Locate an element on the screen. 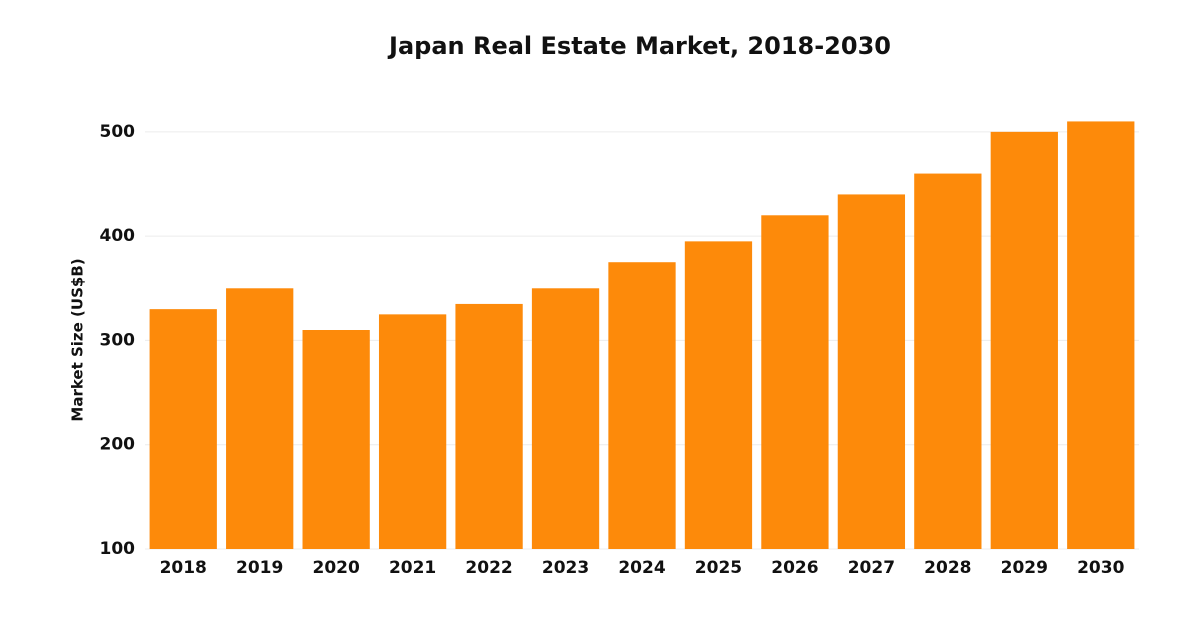 The height and width of the screenshot is (630, 1200). x-tick-label: 2030 is located at coordinates (1100, 568).